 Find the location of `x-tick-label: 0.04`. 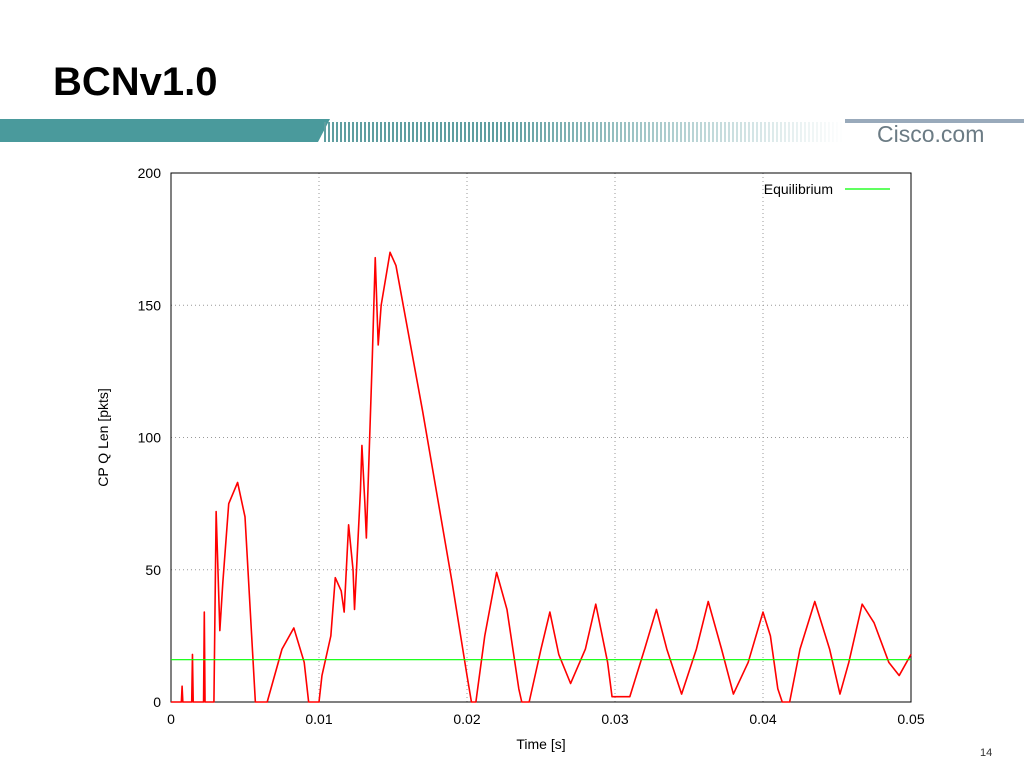

x-tick-label: 0.04 is located at coordinates (762, 719).